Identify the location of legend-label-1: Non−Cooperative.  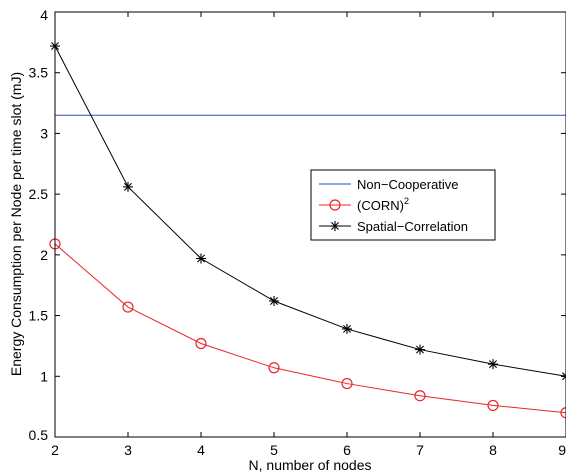
(408, 184).